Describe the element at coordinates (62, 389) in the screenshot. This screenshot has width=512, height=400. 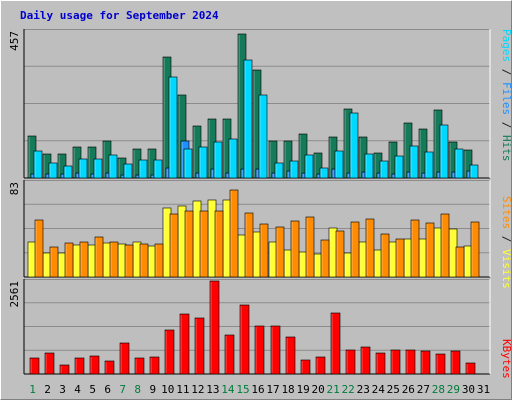
I see `x-tick-label-day-3: 3` at that location.